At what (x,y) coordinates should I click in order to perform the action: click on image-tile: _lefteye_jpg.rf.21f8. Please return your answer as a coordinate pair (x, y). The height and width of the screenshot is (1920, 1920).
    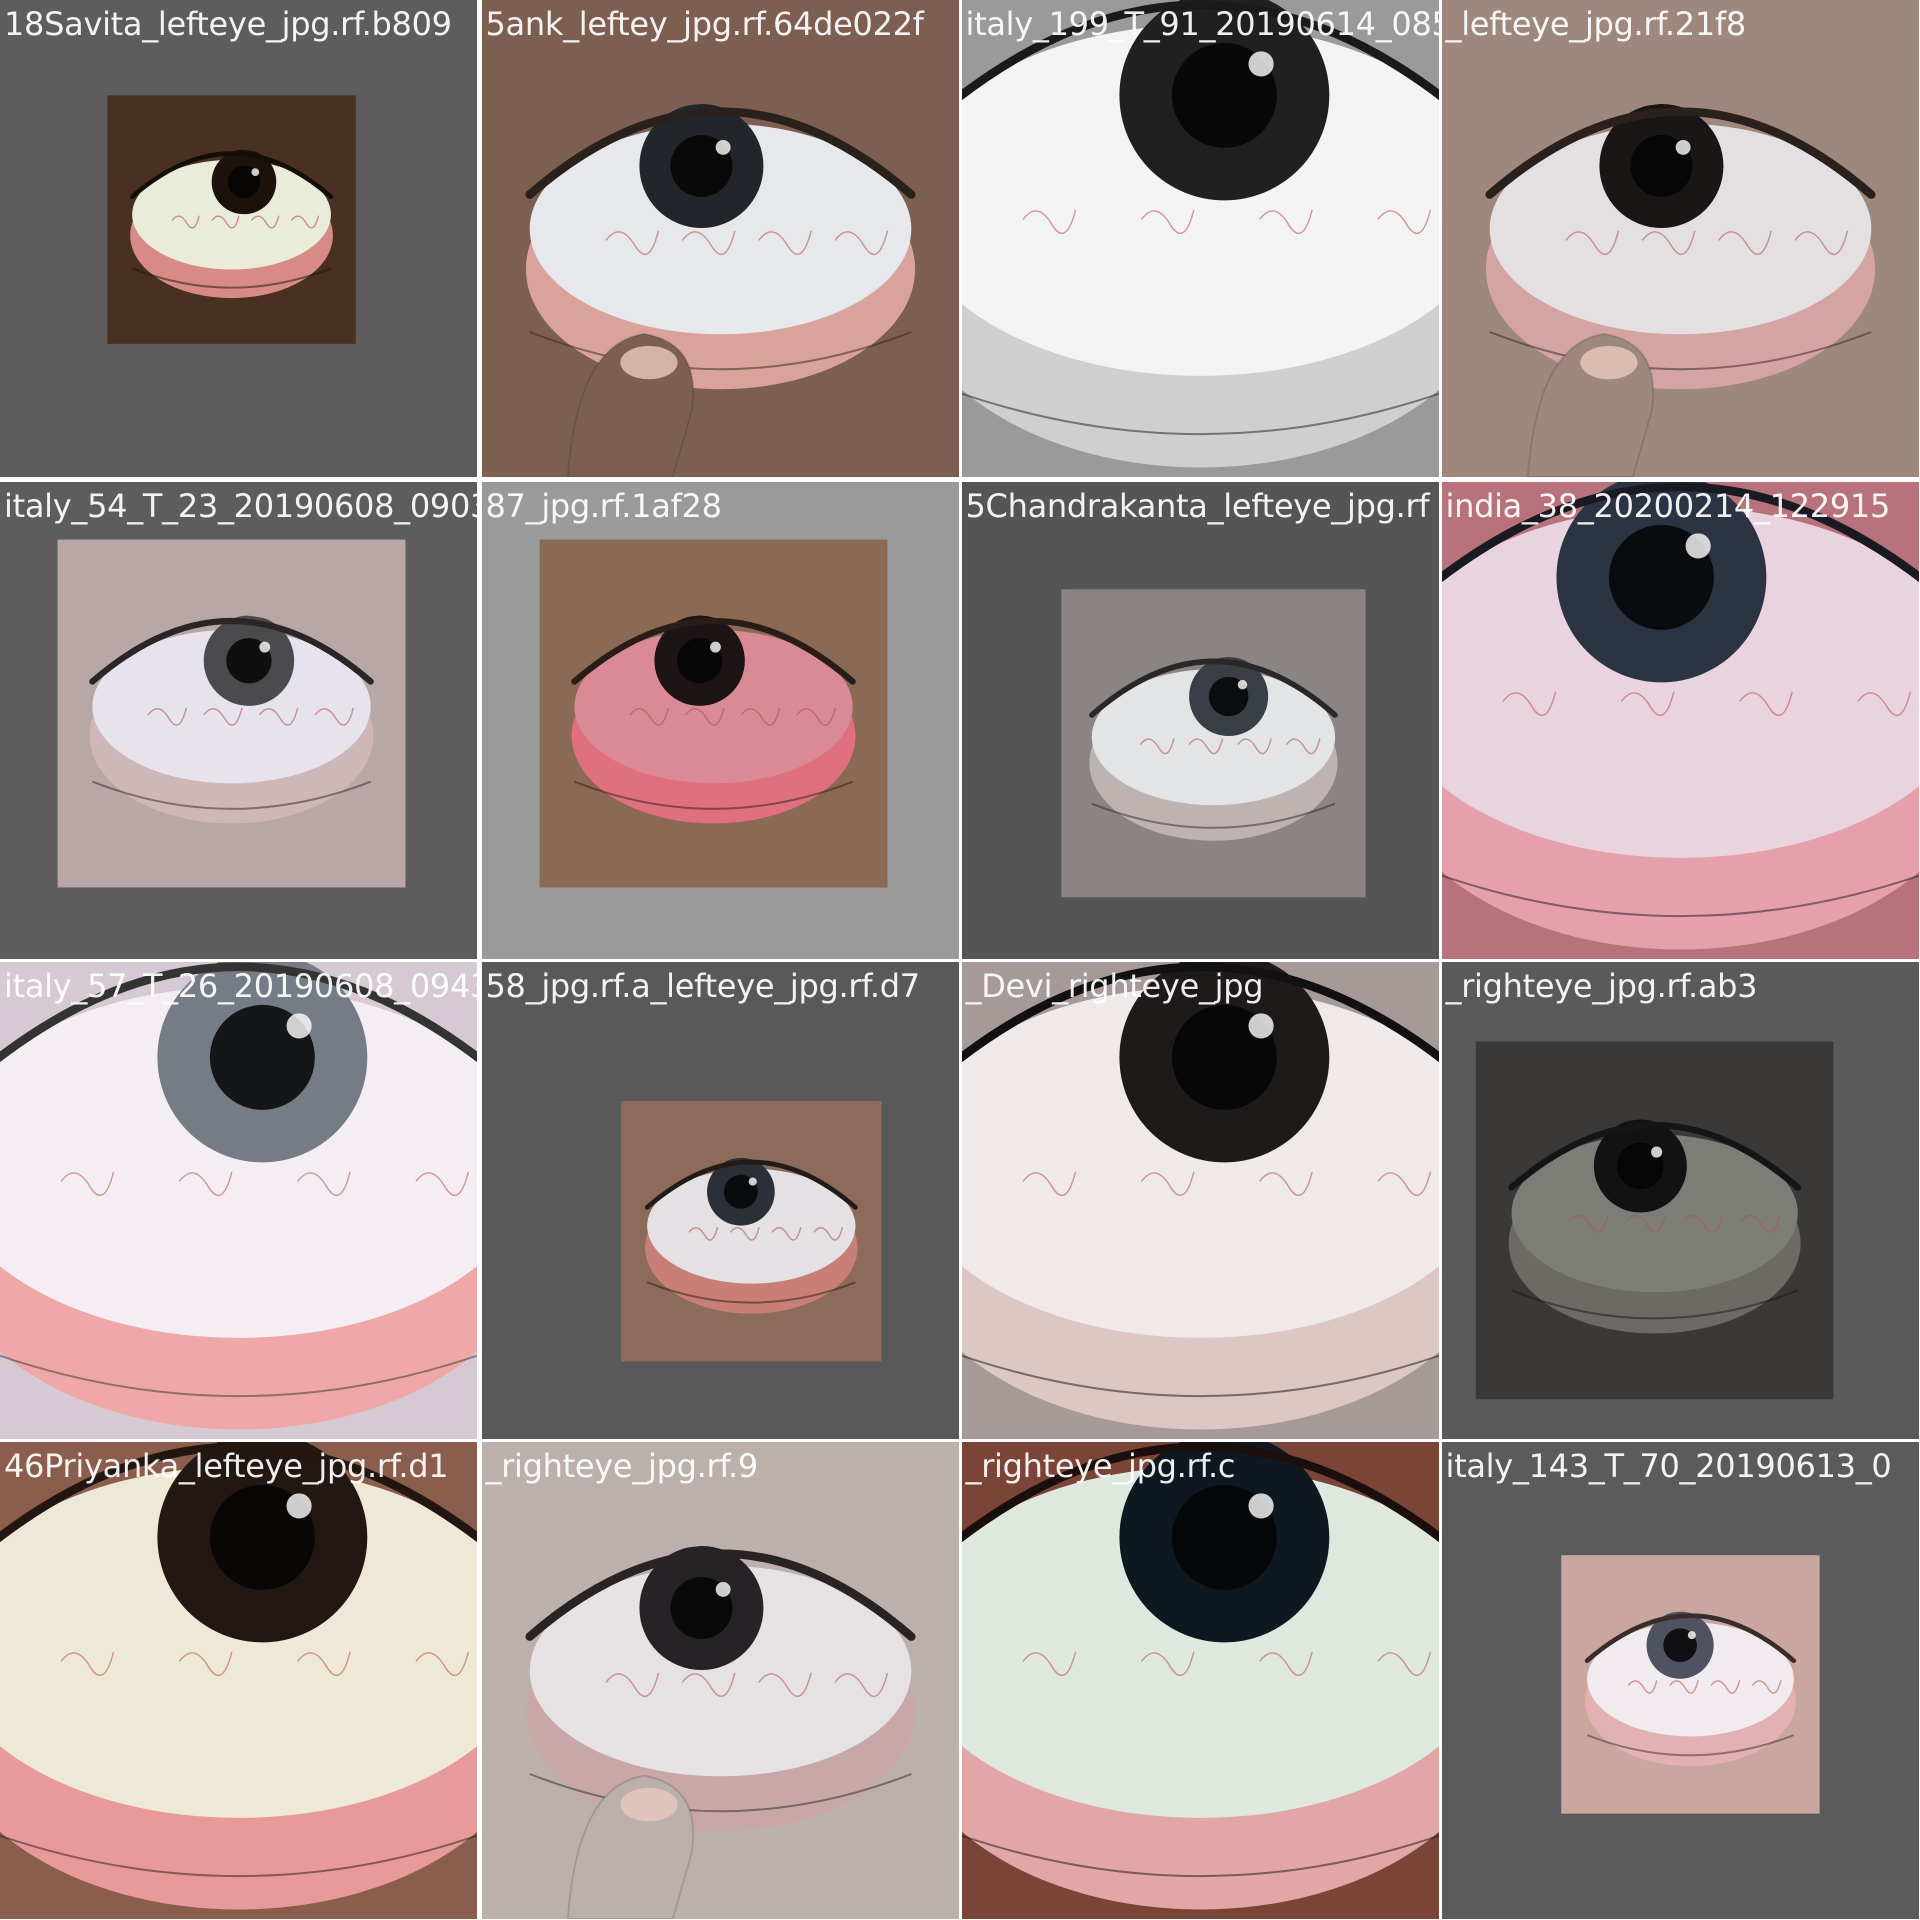
    Looking at the image, I should click on (1680, 238).